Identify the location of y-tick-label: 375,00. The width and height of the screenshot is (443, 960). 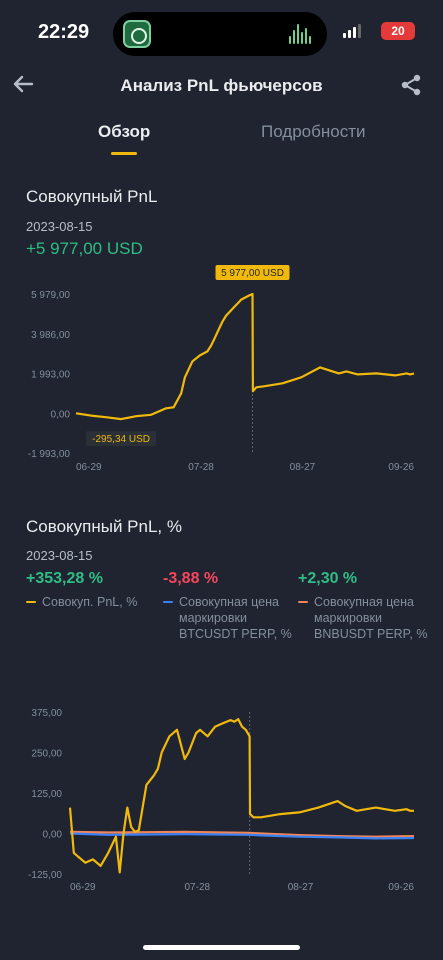
(46, 713).